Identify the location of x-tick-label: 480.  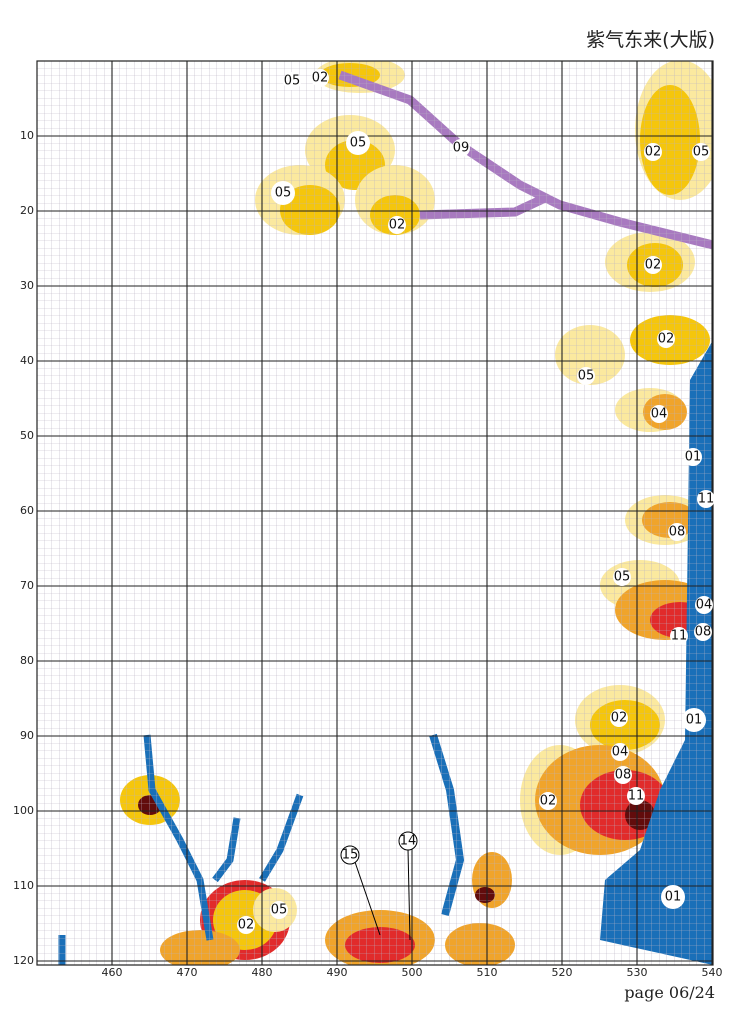
(262, 972).